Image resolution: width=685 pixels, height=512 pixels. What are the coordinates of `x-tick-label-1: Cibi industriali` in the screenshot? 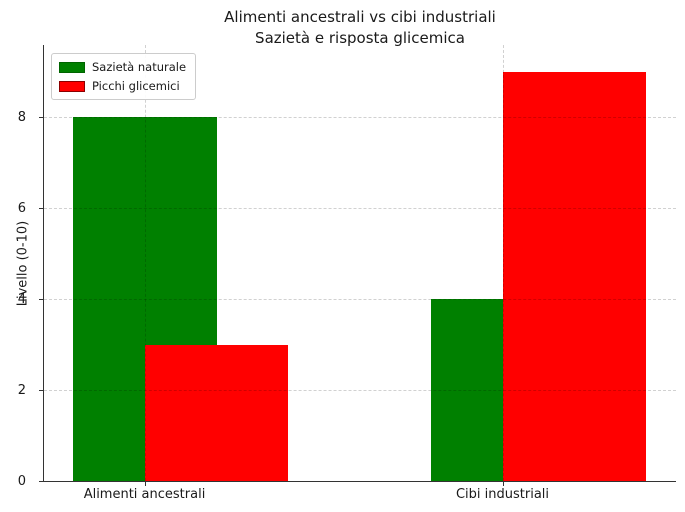 It's located at (502, 494).